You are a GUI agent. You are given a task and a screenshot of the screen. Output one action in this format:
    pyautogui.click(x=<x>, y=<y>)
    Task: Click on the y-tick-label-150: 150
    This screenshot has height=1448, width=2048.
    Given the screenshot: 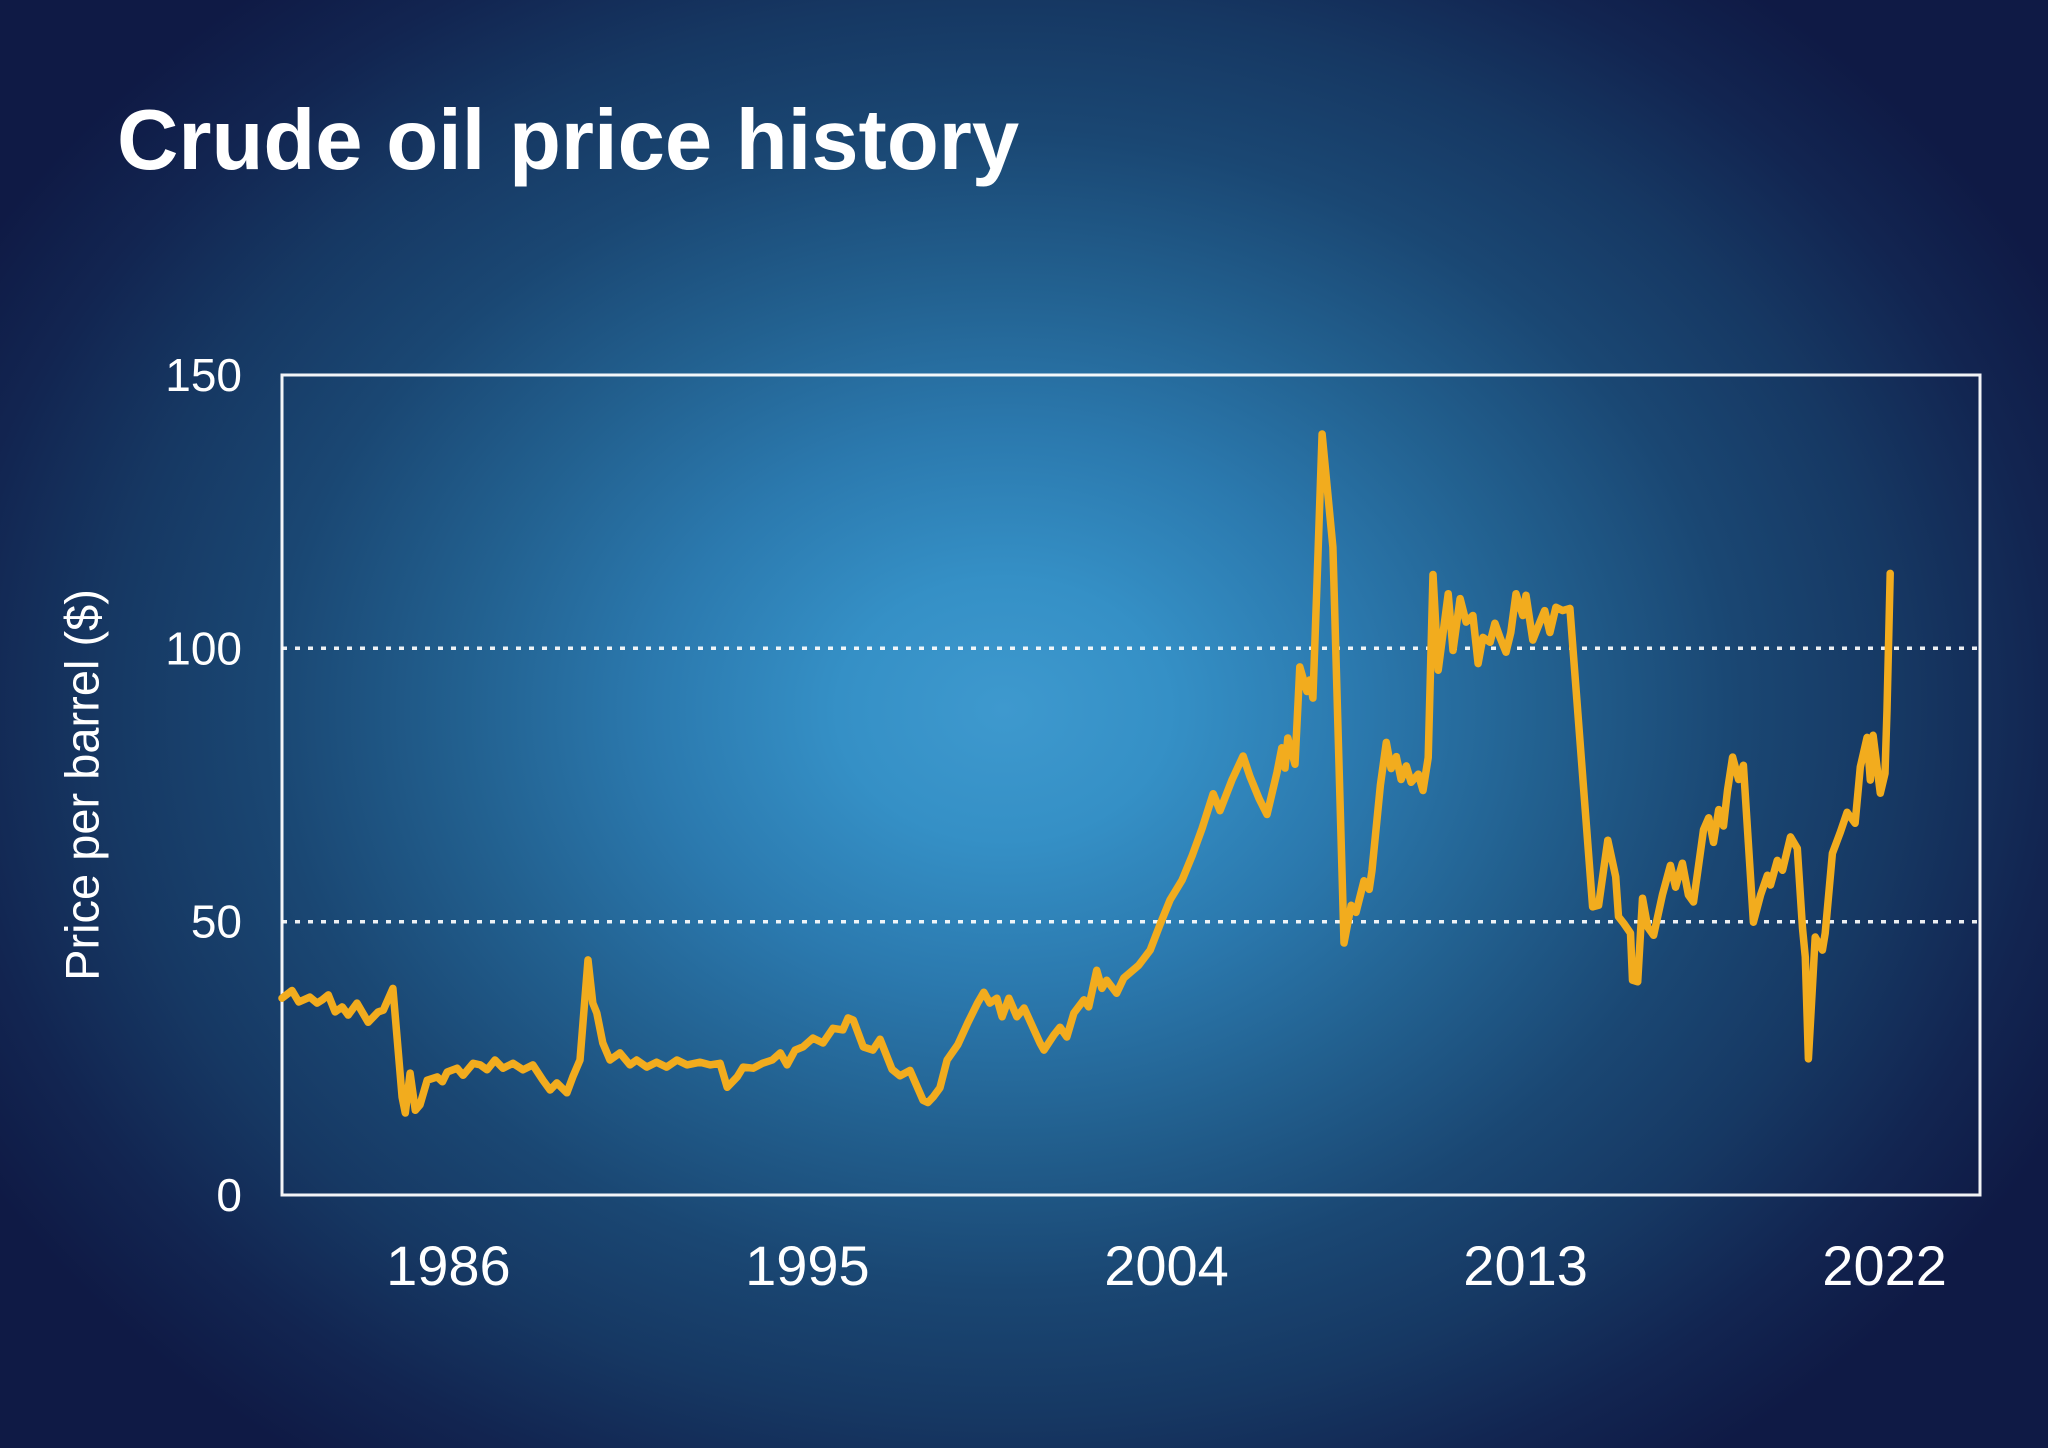 What is the action you would take?
    pyautogui.click(x=203, y=375)
    